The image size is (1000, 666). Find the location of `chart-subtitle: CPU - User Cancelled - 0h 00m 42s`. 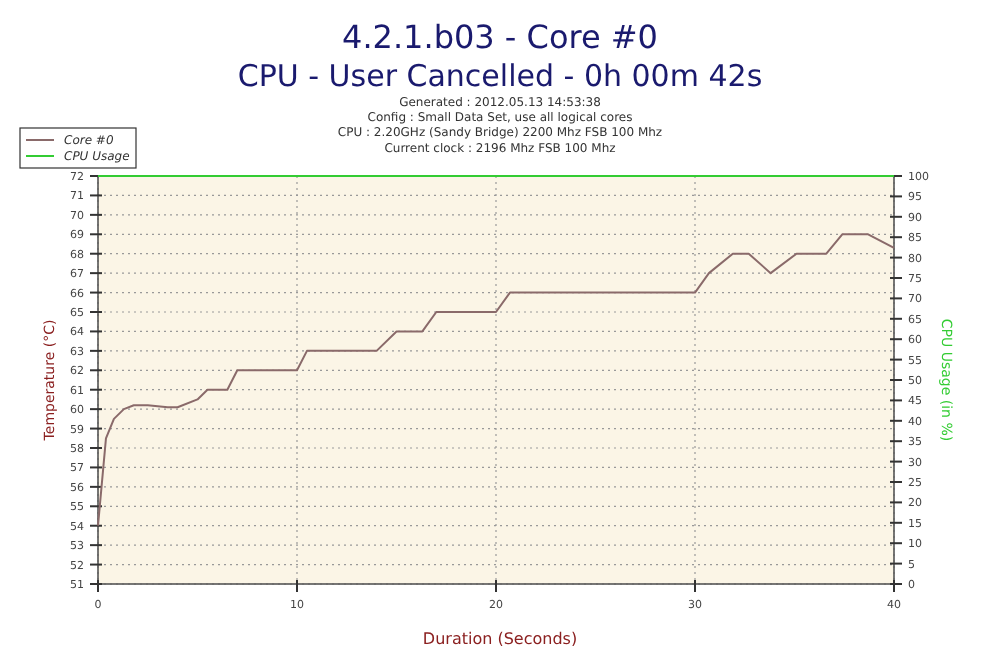

chart-subtitle: CPU - User Cancelled - 0h 00m 42s is located at coordinates (500, 76).